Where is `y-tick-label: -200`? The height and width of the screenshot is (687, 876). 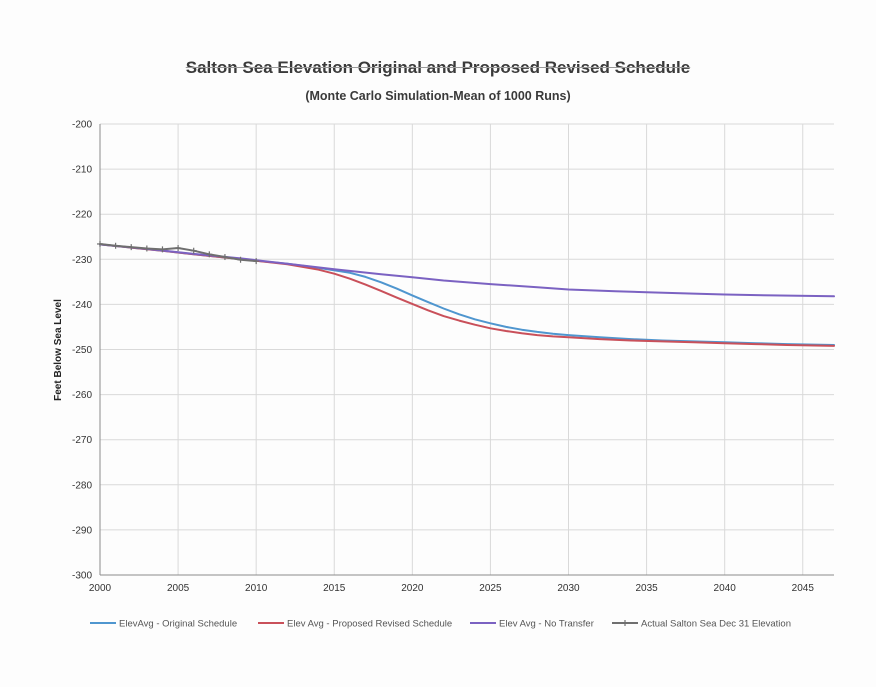 y-tick-label: -200 is located at coordinates (82, 125).